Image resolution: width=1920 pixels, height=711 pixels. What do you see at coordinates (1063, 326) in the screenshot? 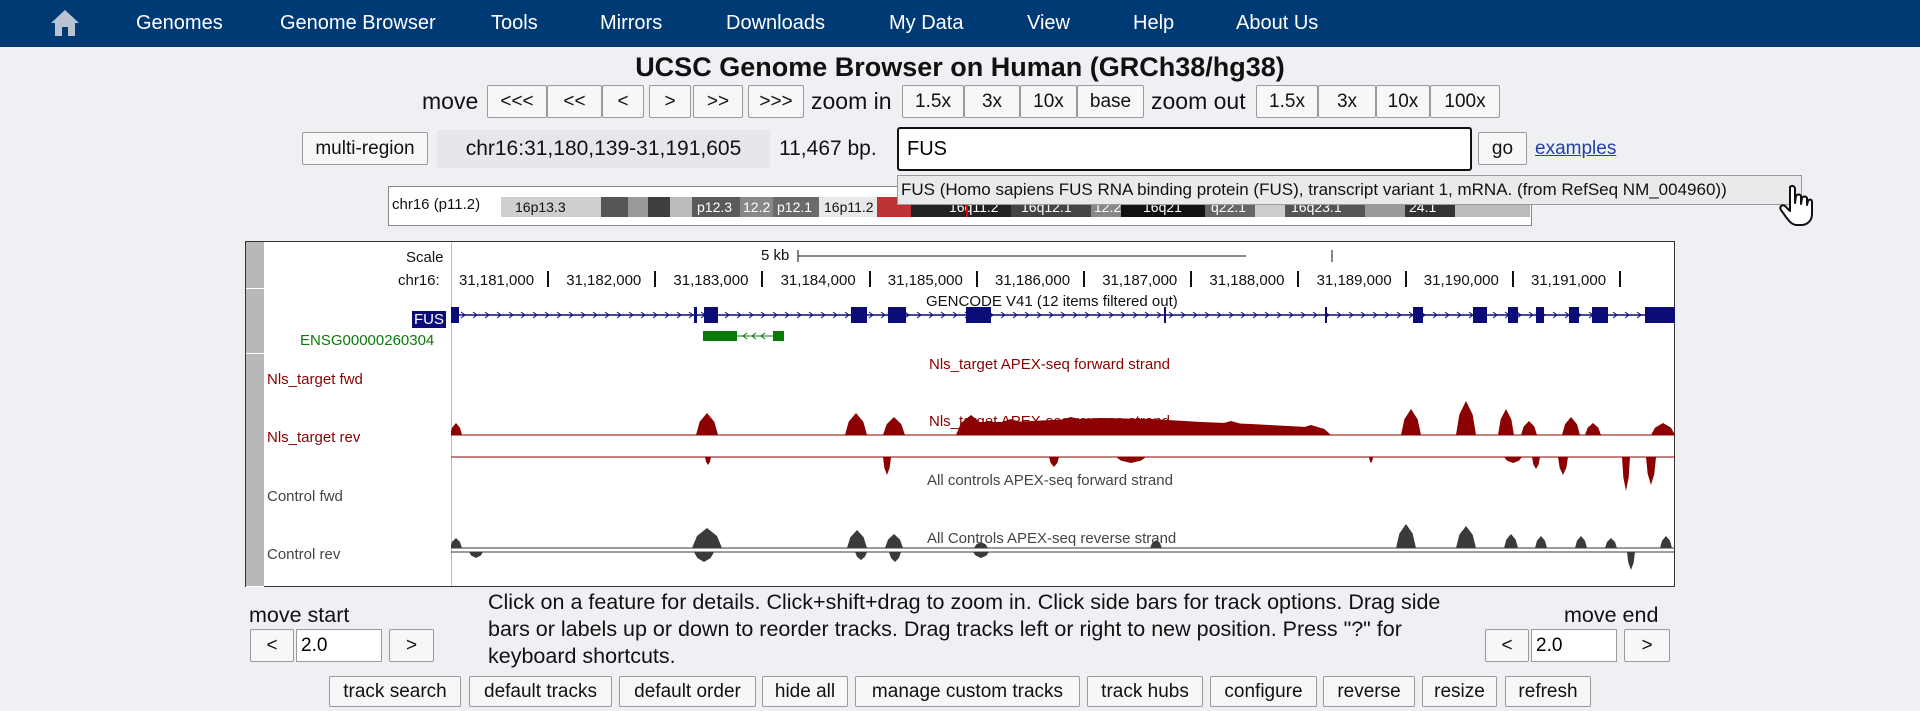
I see `gene-models` at bounding box center [1063, 326].